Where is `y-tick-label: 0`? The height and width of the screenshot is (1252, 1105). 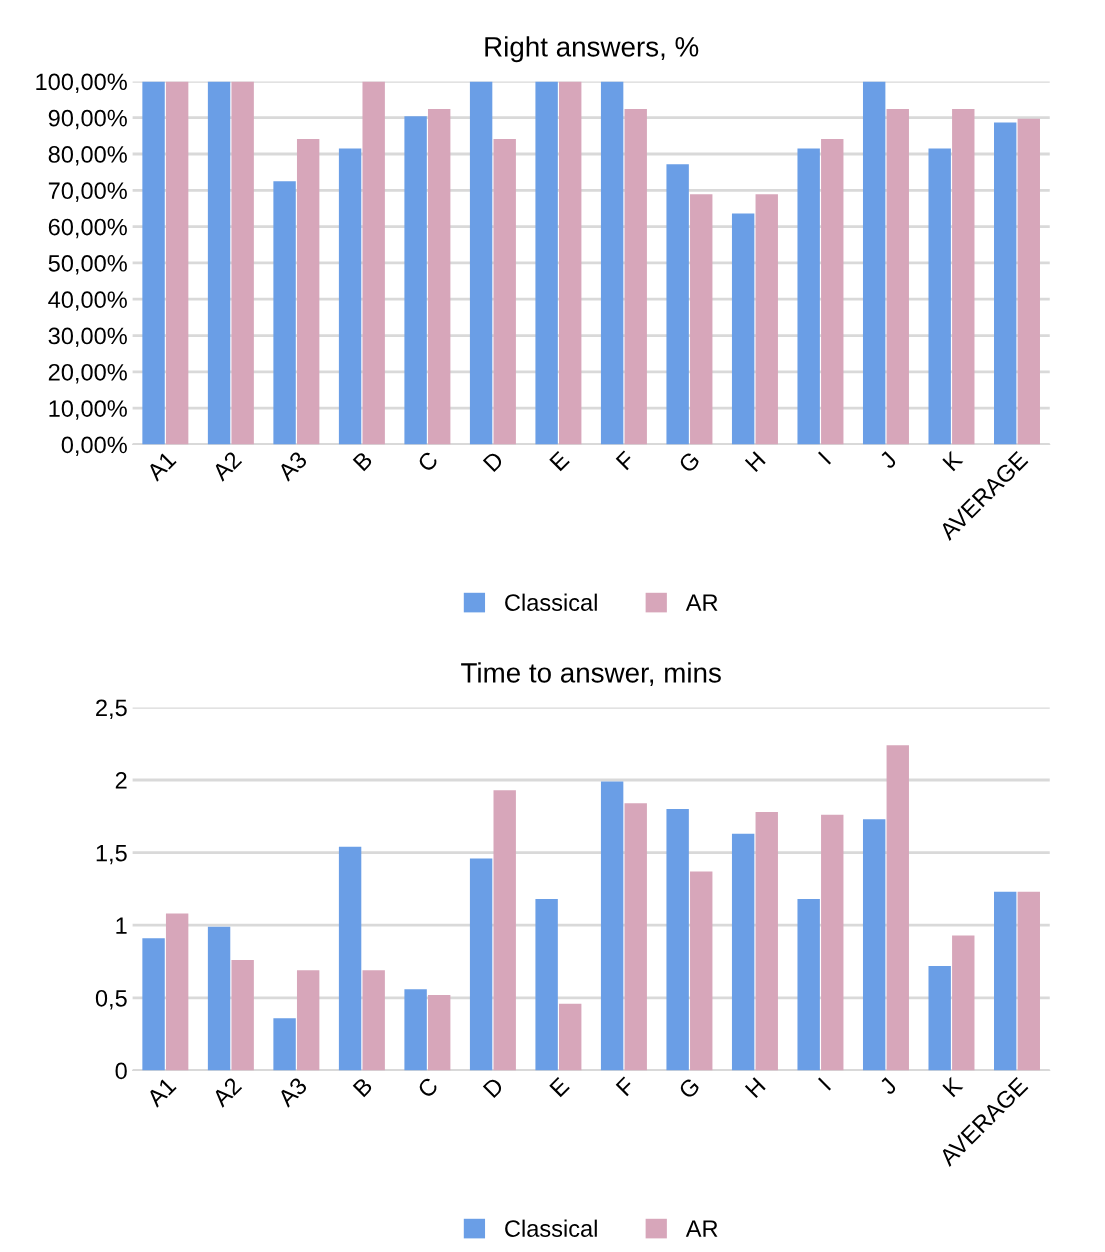
y-tick-label: 0 is located at coordinates (121, 1071).